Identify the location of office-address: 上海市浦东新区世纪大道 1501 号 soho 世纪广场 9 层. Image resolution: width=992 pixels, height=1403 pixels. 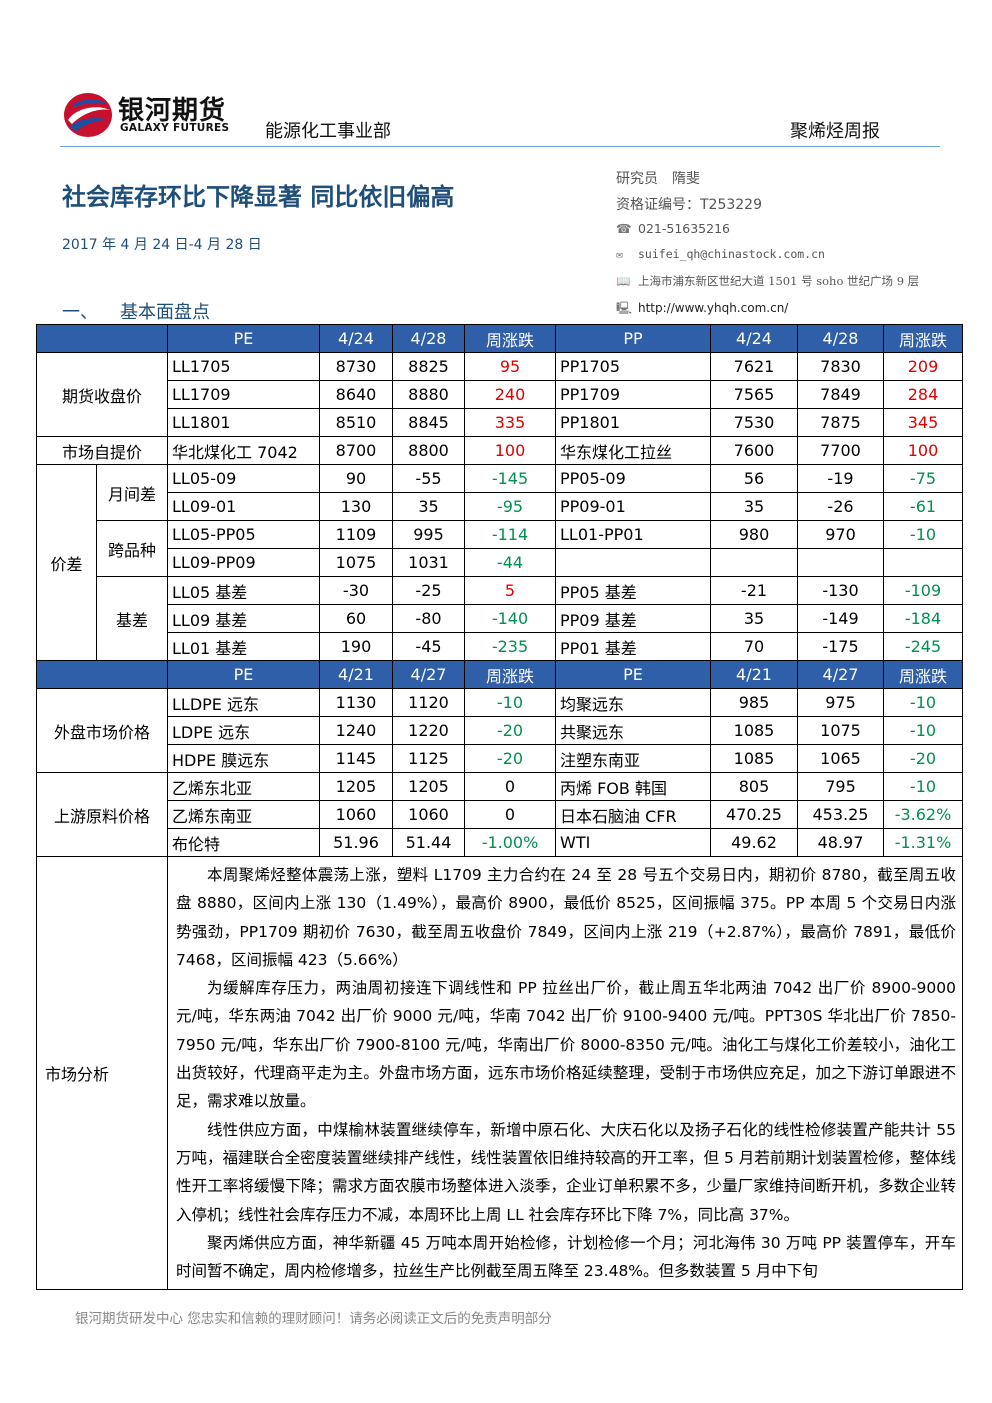
(779, 281).